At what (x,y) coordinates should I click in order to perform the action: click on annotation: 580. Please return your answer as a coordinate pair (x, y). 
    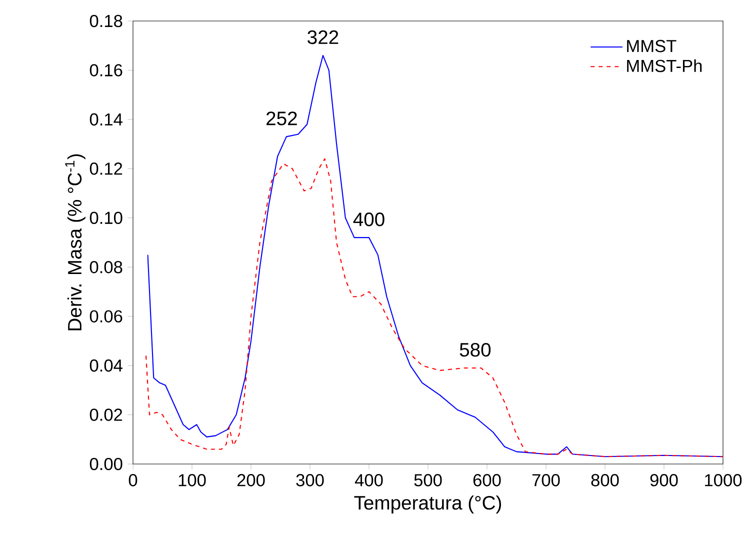
    Looking at the image, I should click on (475, 349).